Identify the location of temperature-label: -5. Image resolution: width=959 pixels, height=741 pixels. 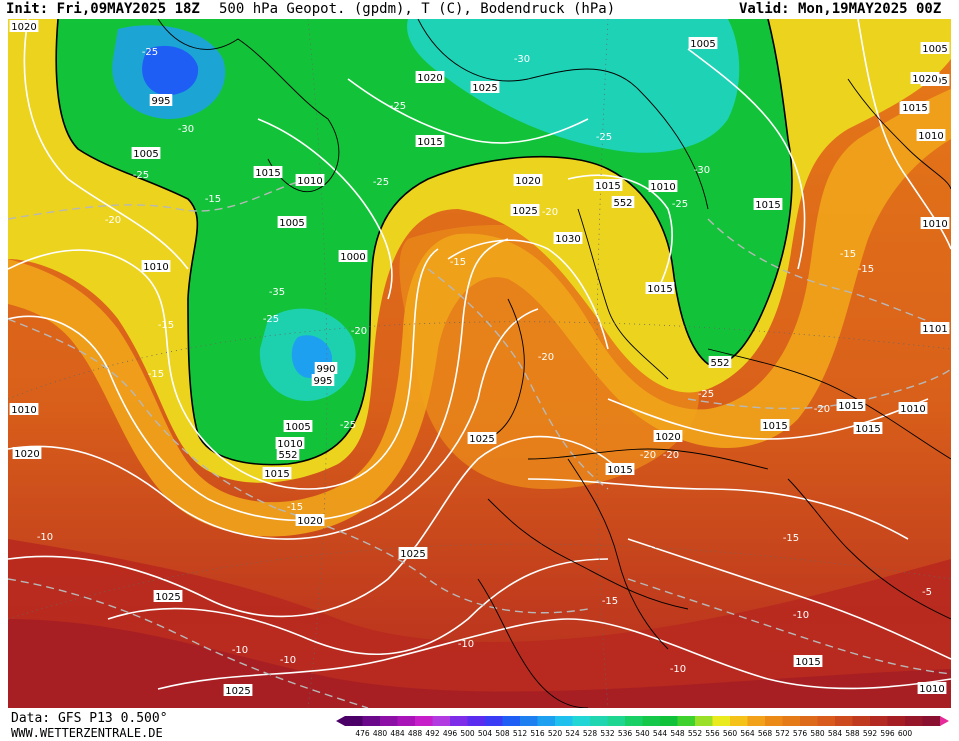
(927, 592).